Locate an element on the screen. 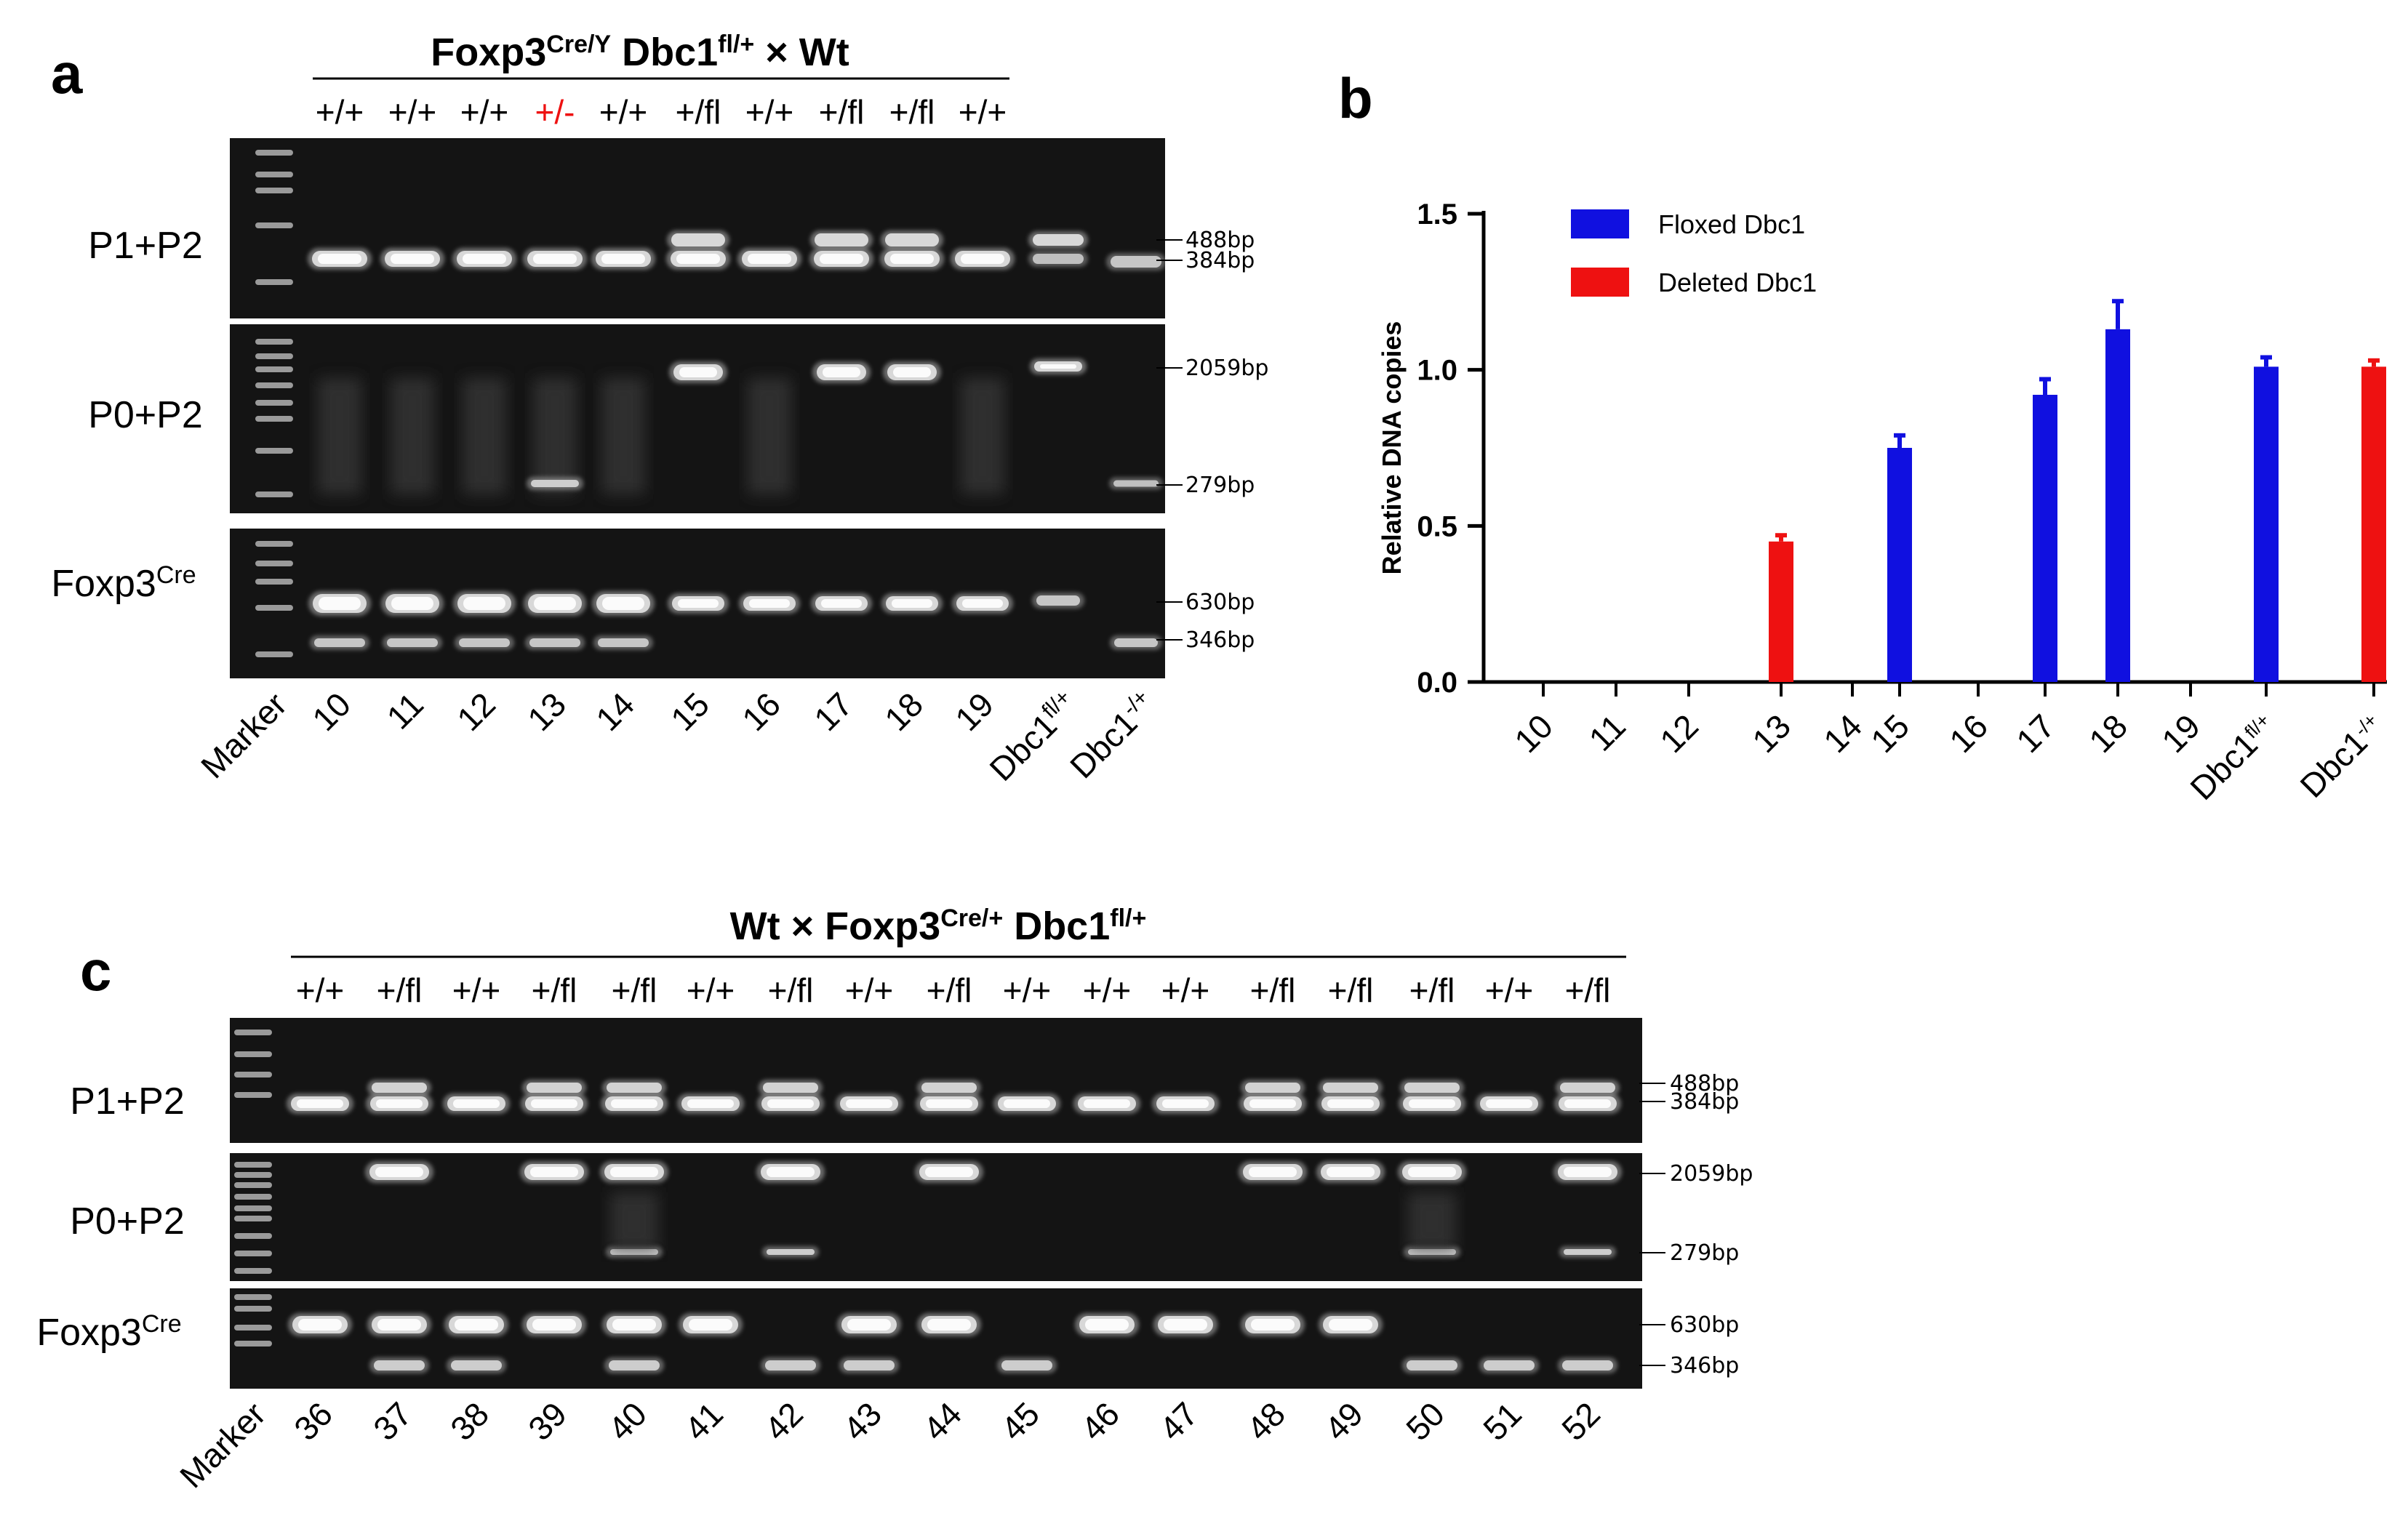 This screenshot has height=1529, width=2408. lane-label: 17 is located at coordinates (833, 711).